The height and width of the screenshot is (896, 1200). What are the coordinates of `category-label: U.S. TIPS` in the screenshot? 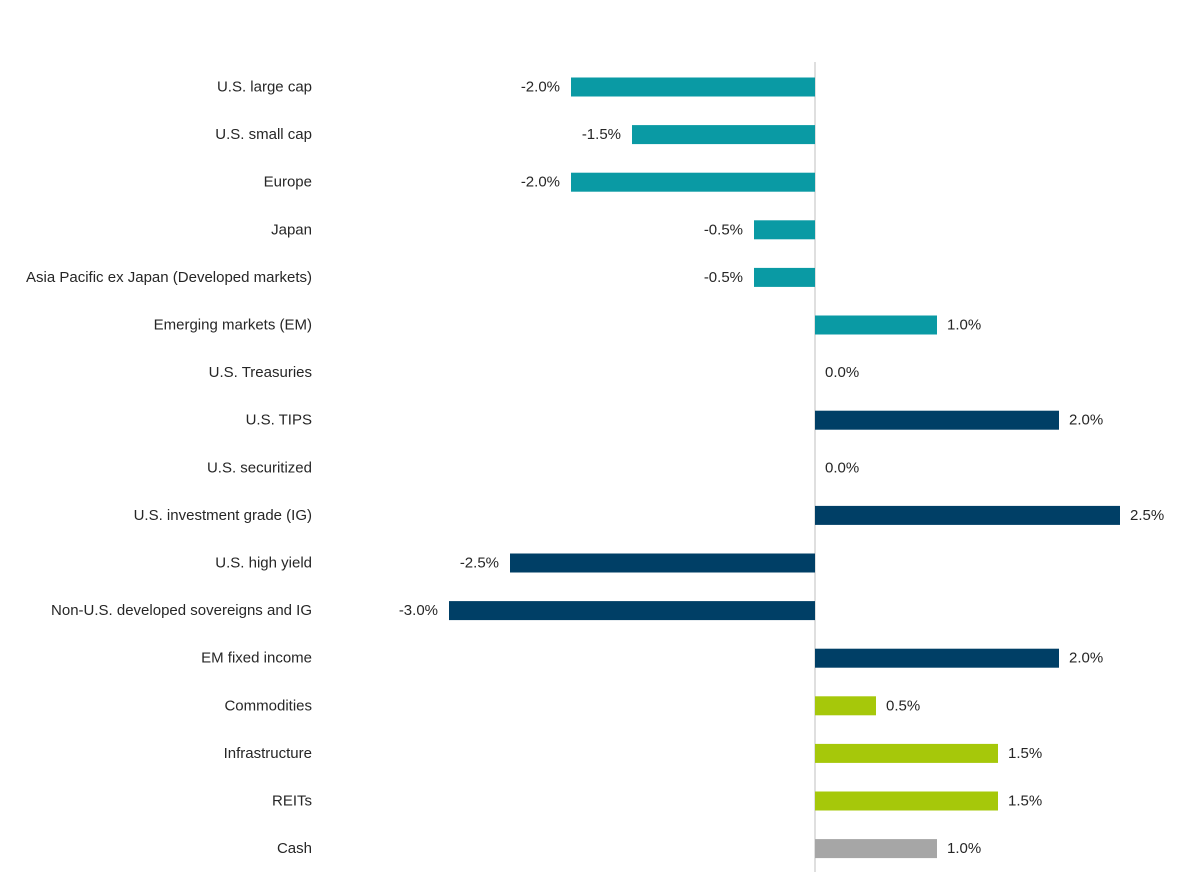 It's located at (279, 420).